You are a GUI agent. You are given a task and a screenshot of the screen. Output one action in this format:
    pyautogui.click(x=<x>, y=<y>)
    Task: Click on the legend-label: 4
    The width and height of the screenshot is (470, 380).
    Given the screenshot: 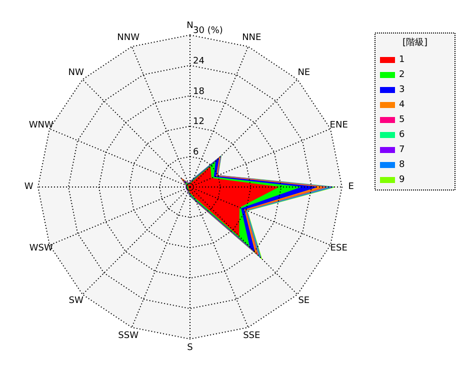 What is the action you would take?
    pyautogui.click(x=402, y=105)
    